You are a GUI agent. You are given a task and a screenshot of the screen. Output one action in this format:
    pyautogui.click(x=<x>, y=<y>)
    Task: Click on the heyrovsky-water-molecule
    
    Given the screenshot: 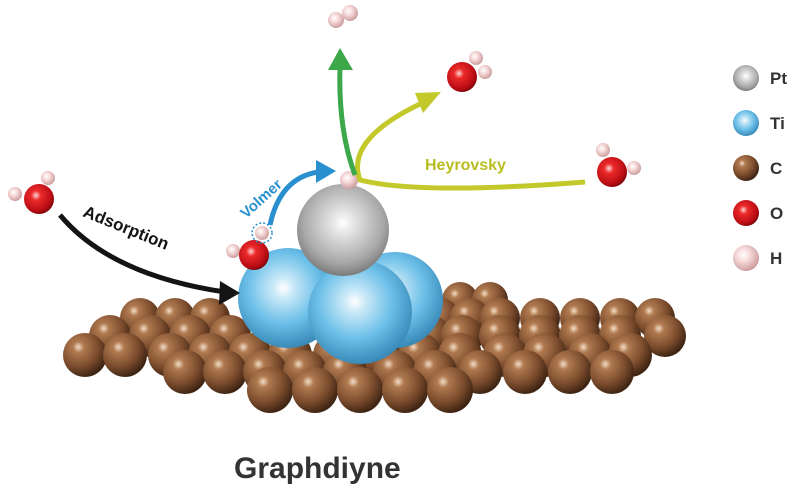 What is the action you would take?
    pyautogui.click(x=618, y=165)
    